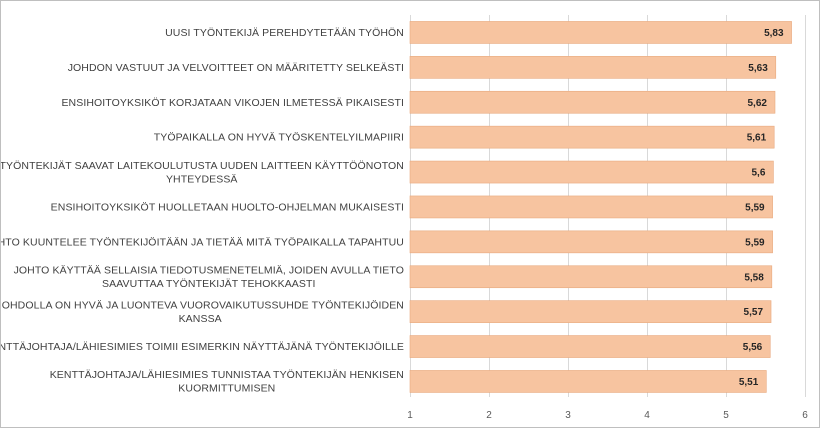 This screenshot has height=429, width=820. I want to click on bar-value-label: 5,51, so click(749, 382).